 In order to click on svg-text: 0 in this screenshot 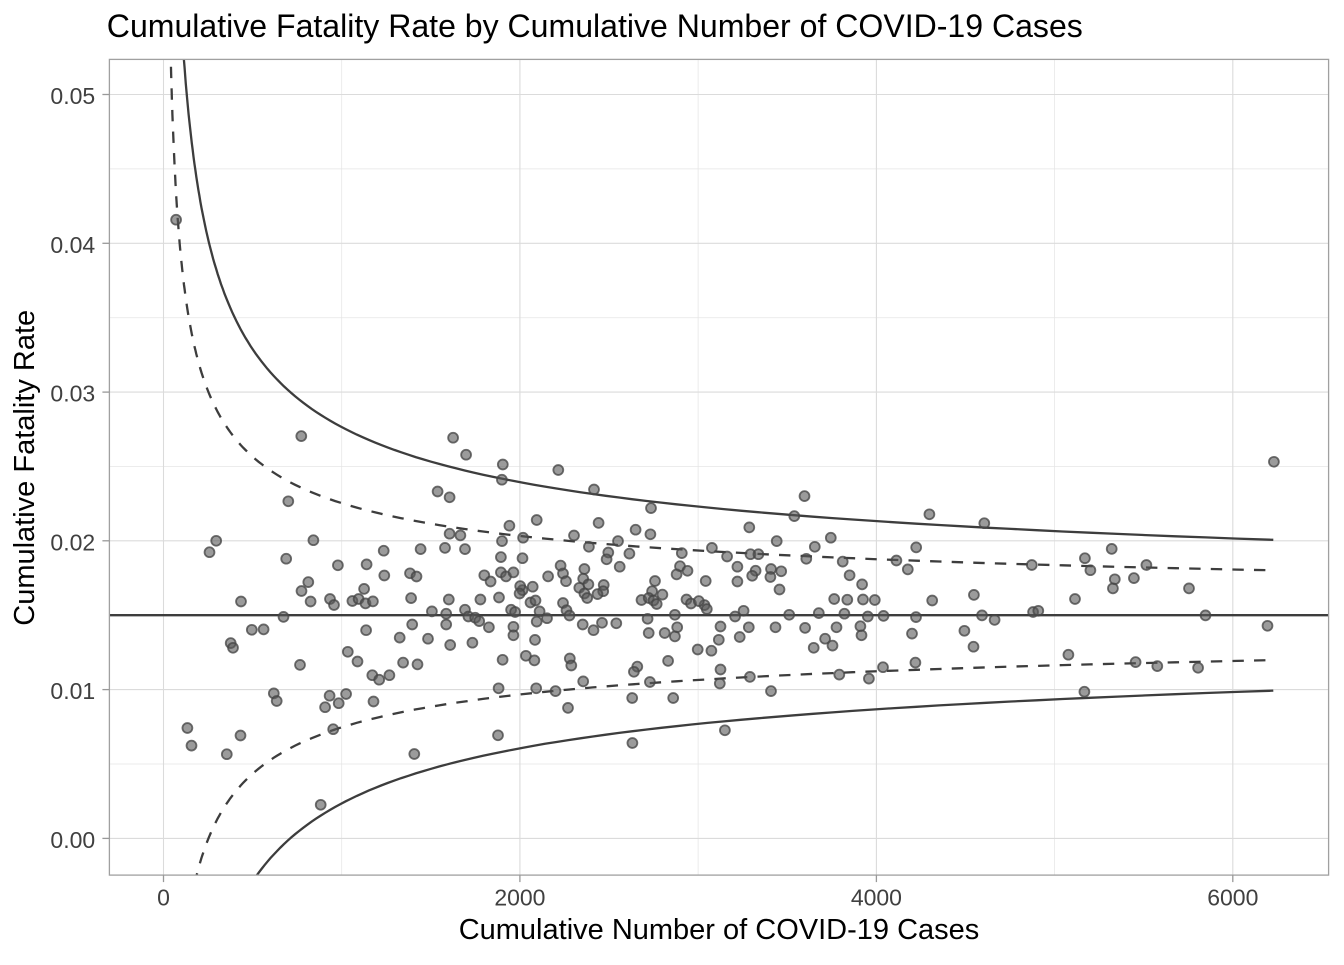, I will do `click(163, 898)`.